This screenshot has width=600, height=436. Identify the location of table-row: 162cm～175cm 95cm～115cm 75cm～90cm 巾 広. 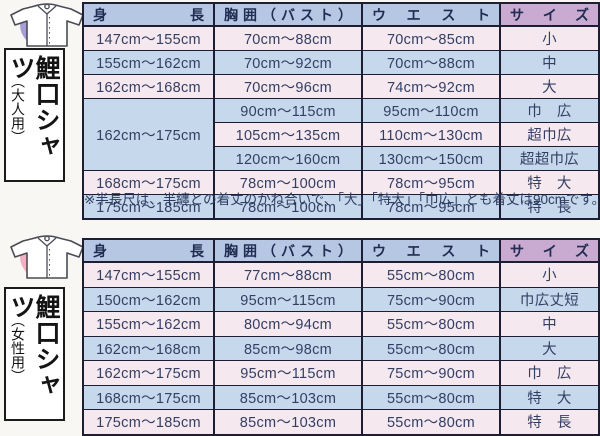
(341, 372).